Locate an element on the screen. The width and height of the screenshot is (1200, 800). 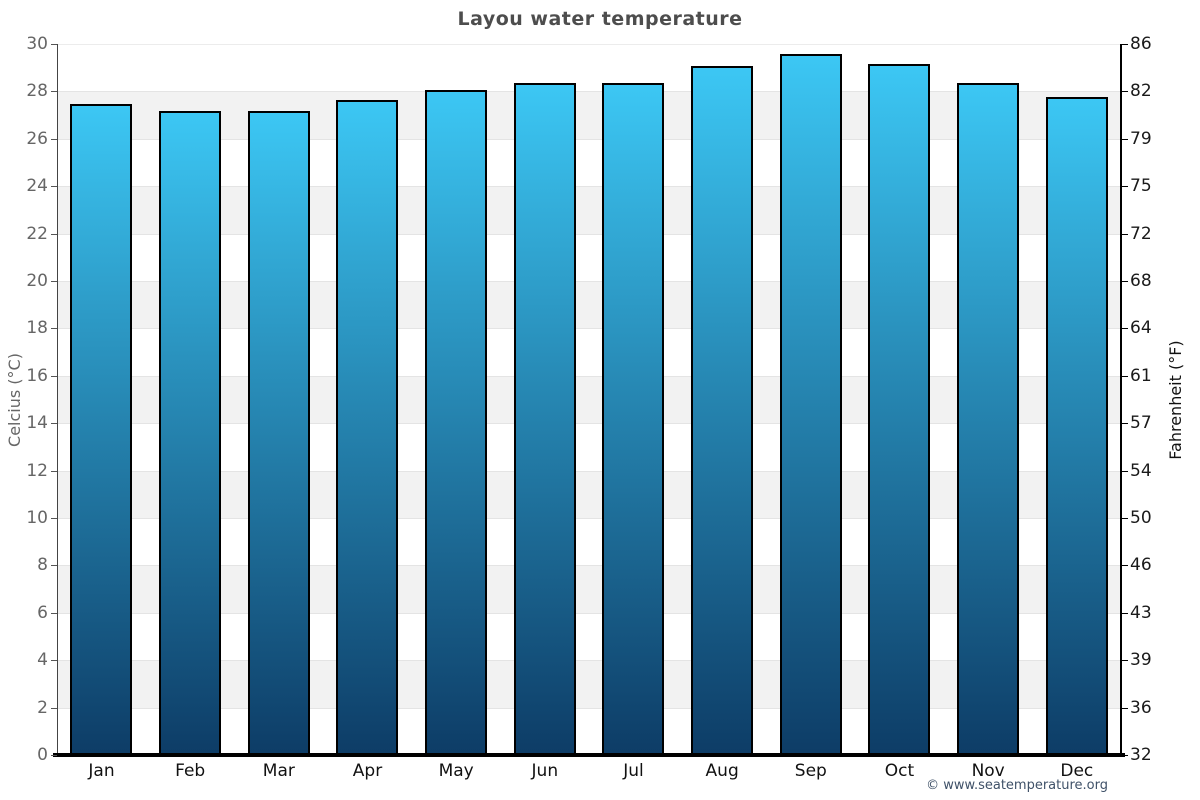
y-axis-title-celsius: Celcius (°C) is located at coordinates (14, 400).